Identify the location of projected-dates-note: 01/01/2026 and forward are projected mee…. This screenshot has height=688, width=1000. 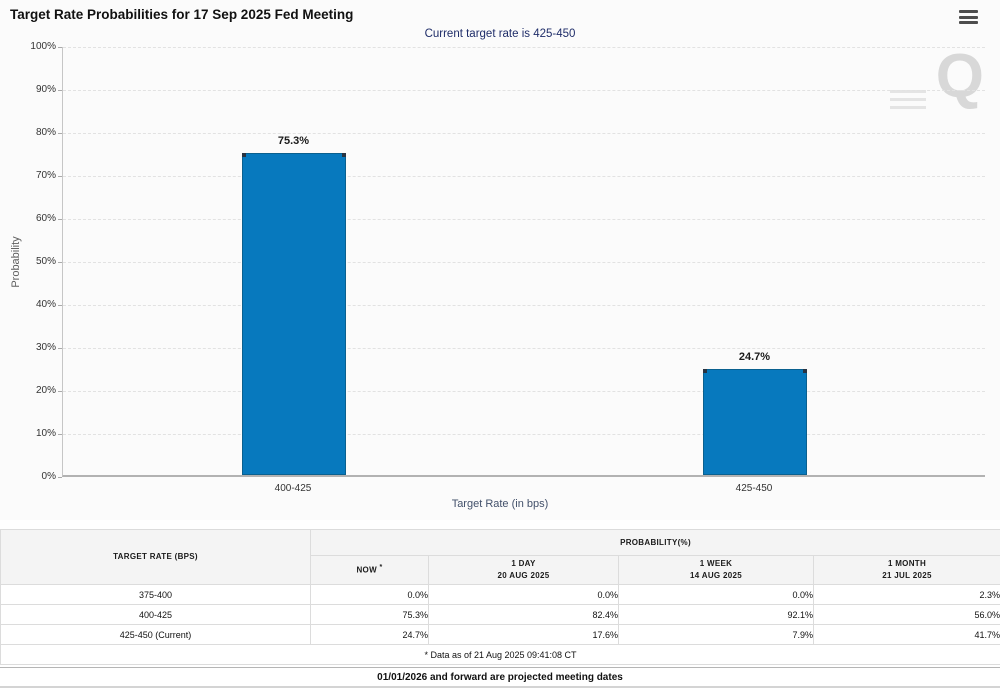
(500, 677).